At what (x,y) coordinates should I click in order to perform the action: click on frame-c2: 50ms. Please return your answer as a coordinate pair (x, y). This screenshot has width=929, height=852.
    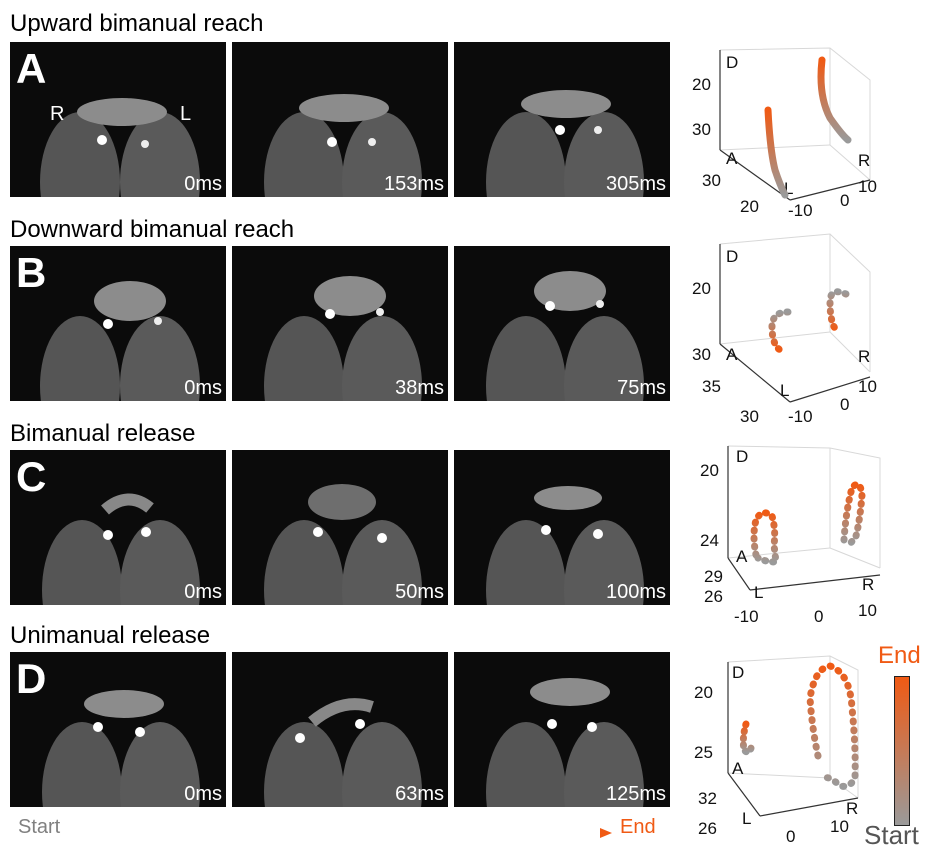
    Looking at the image, I should click on (340, 527).